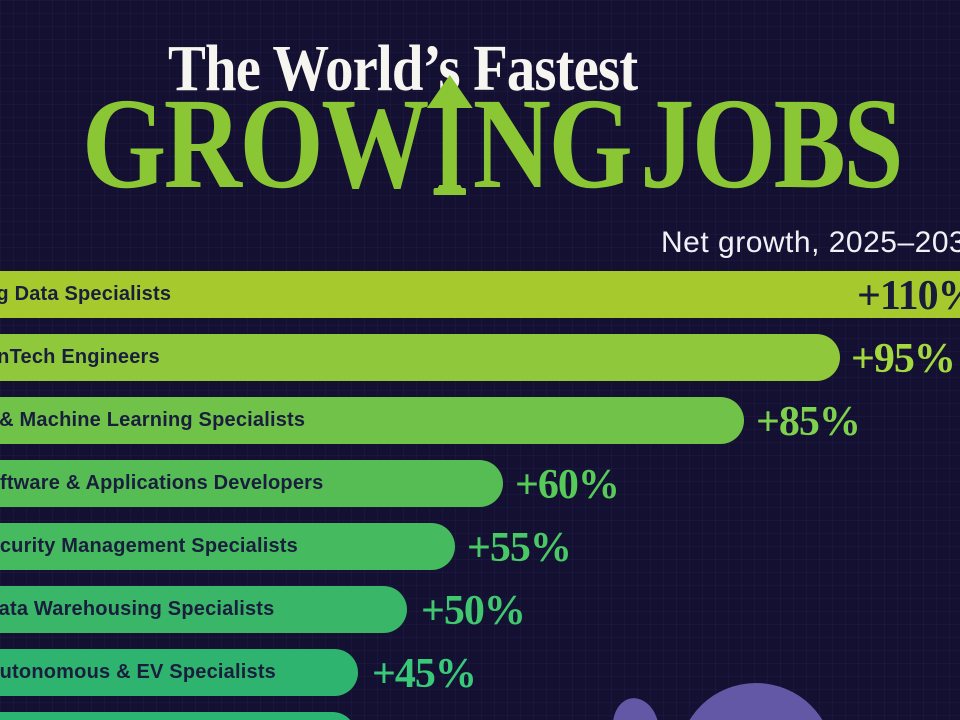  What do you see at coordinates (808, 422) in the screenshot?
I see `bar-value: +85%` at bounding box center [808, 422].